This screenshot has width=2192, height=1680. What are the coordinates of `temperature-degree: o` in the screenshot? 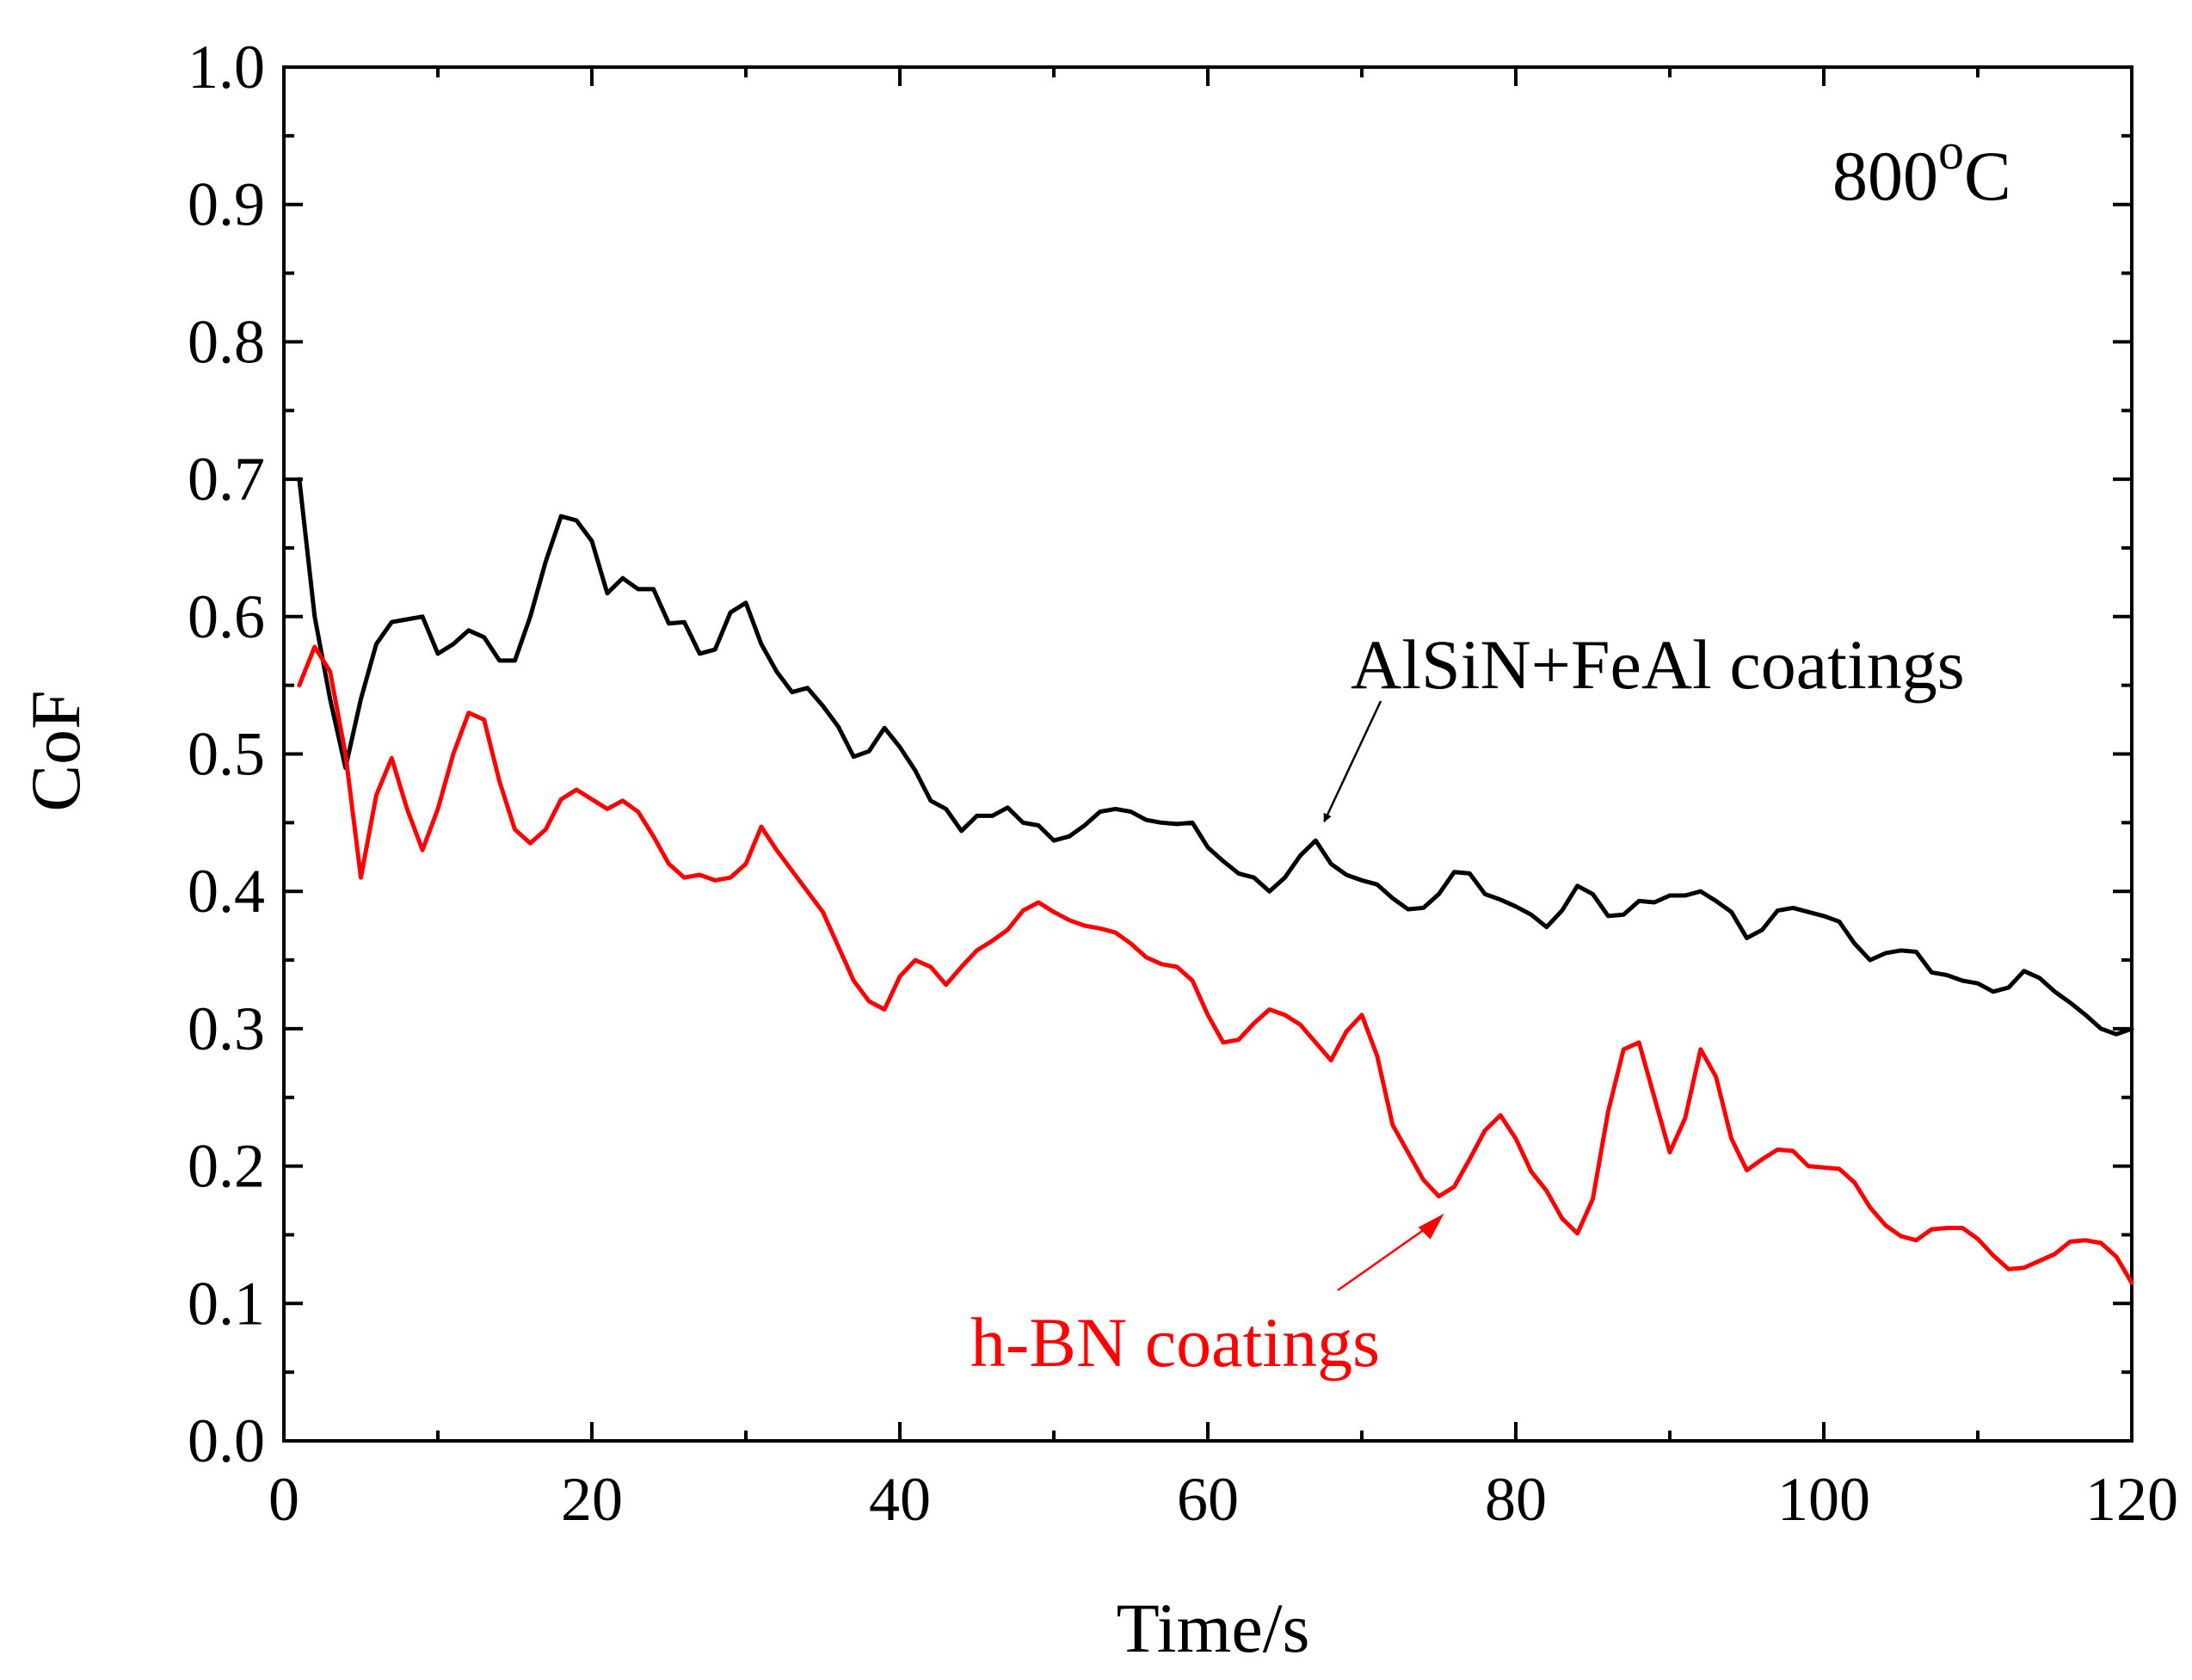 It's located at (1951, 151).